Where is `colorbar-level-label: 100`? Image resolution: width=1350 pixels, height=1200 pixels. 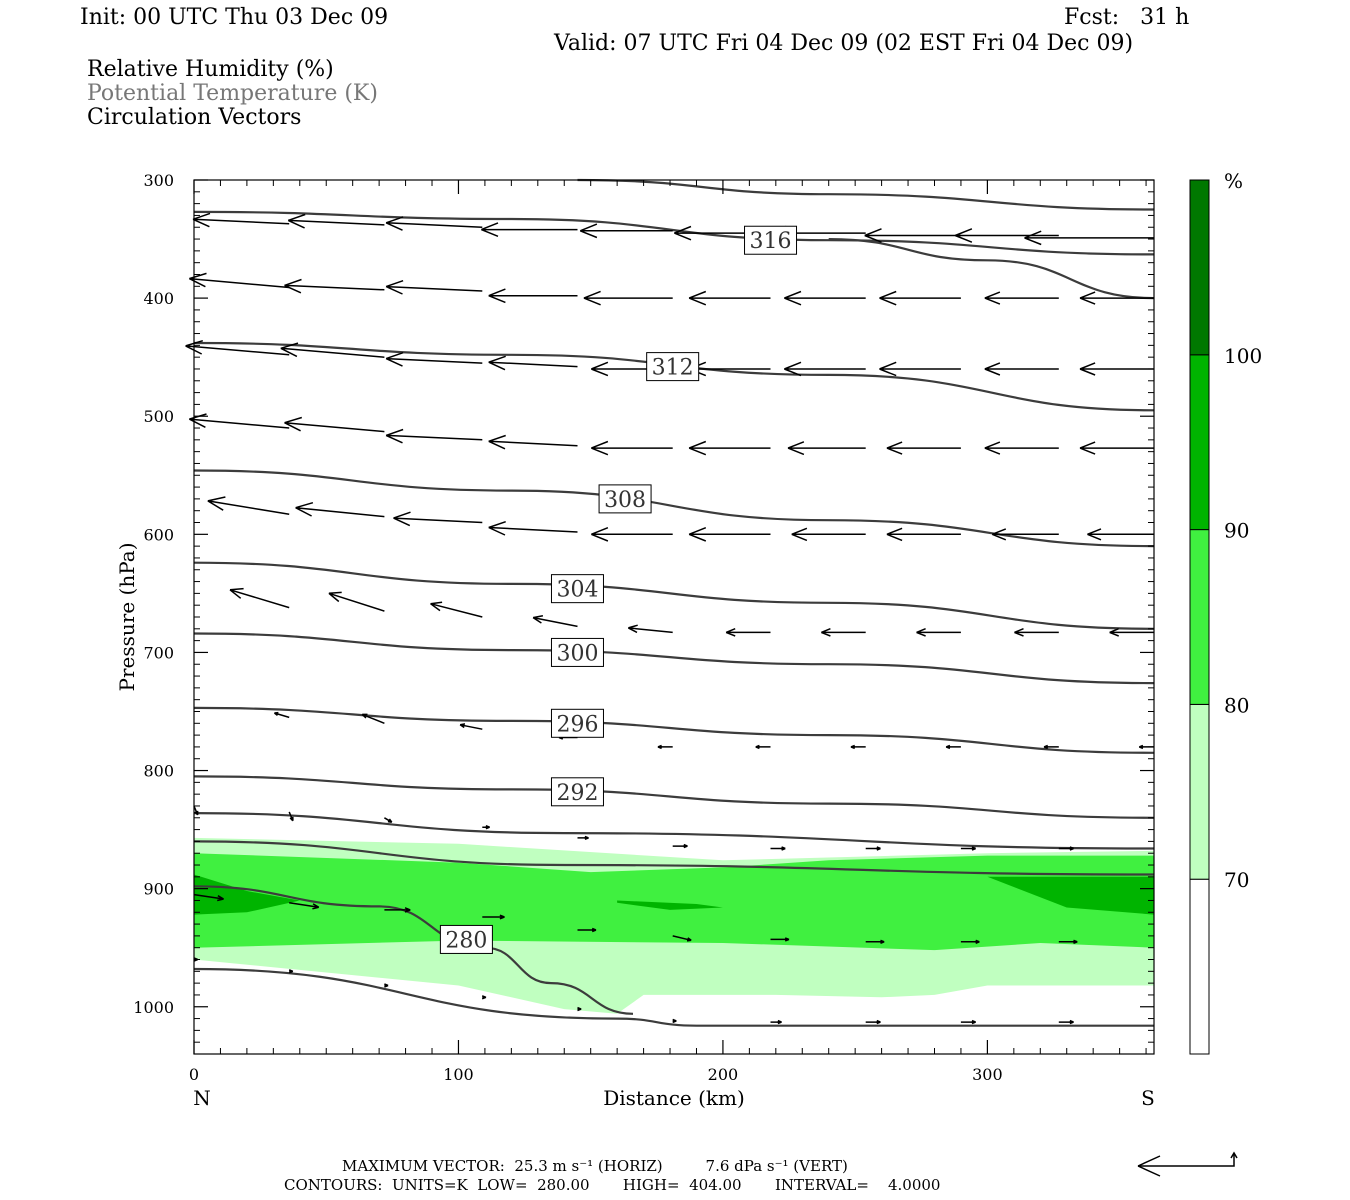
colorbar-level-label: 100 is located at coordinates (1243, 356).